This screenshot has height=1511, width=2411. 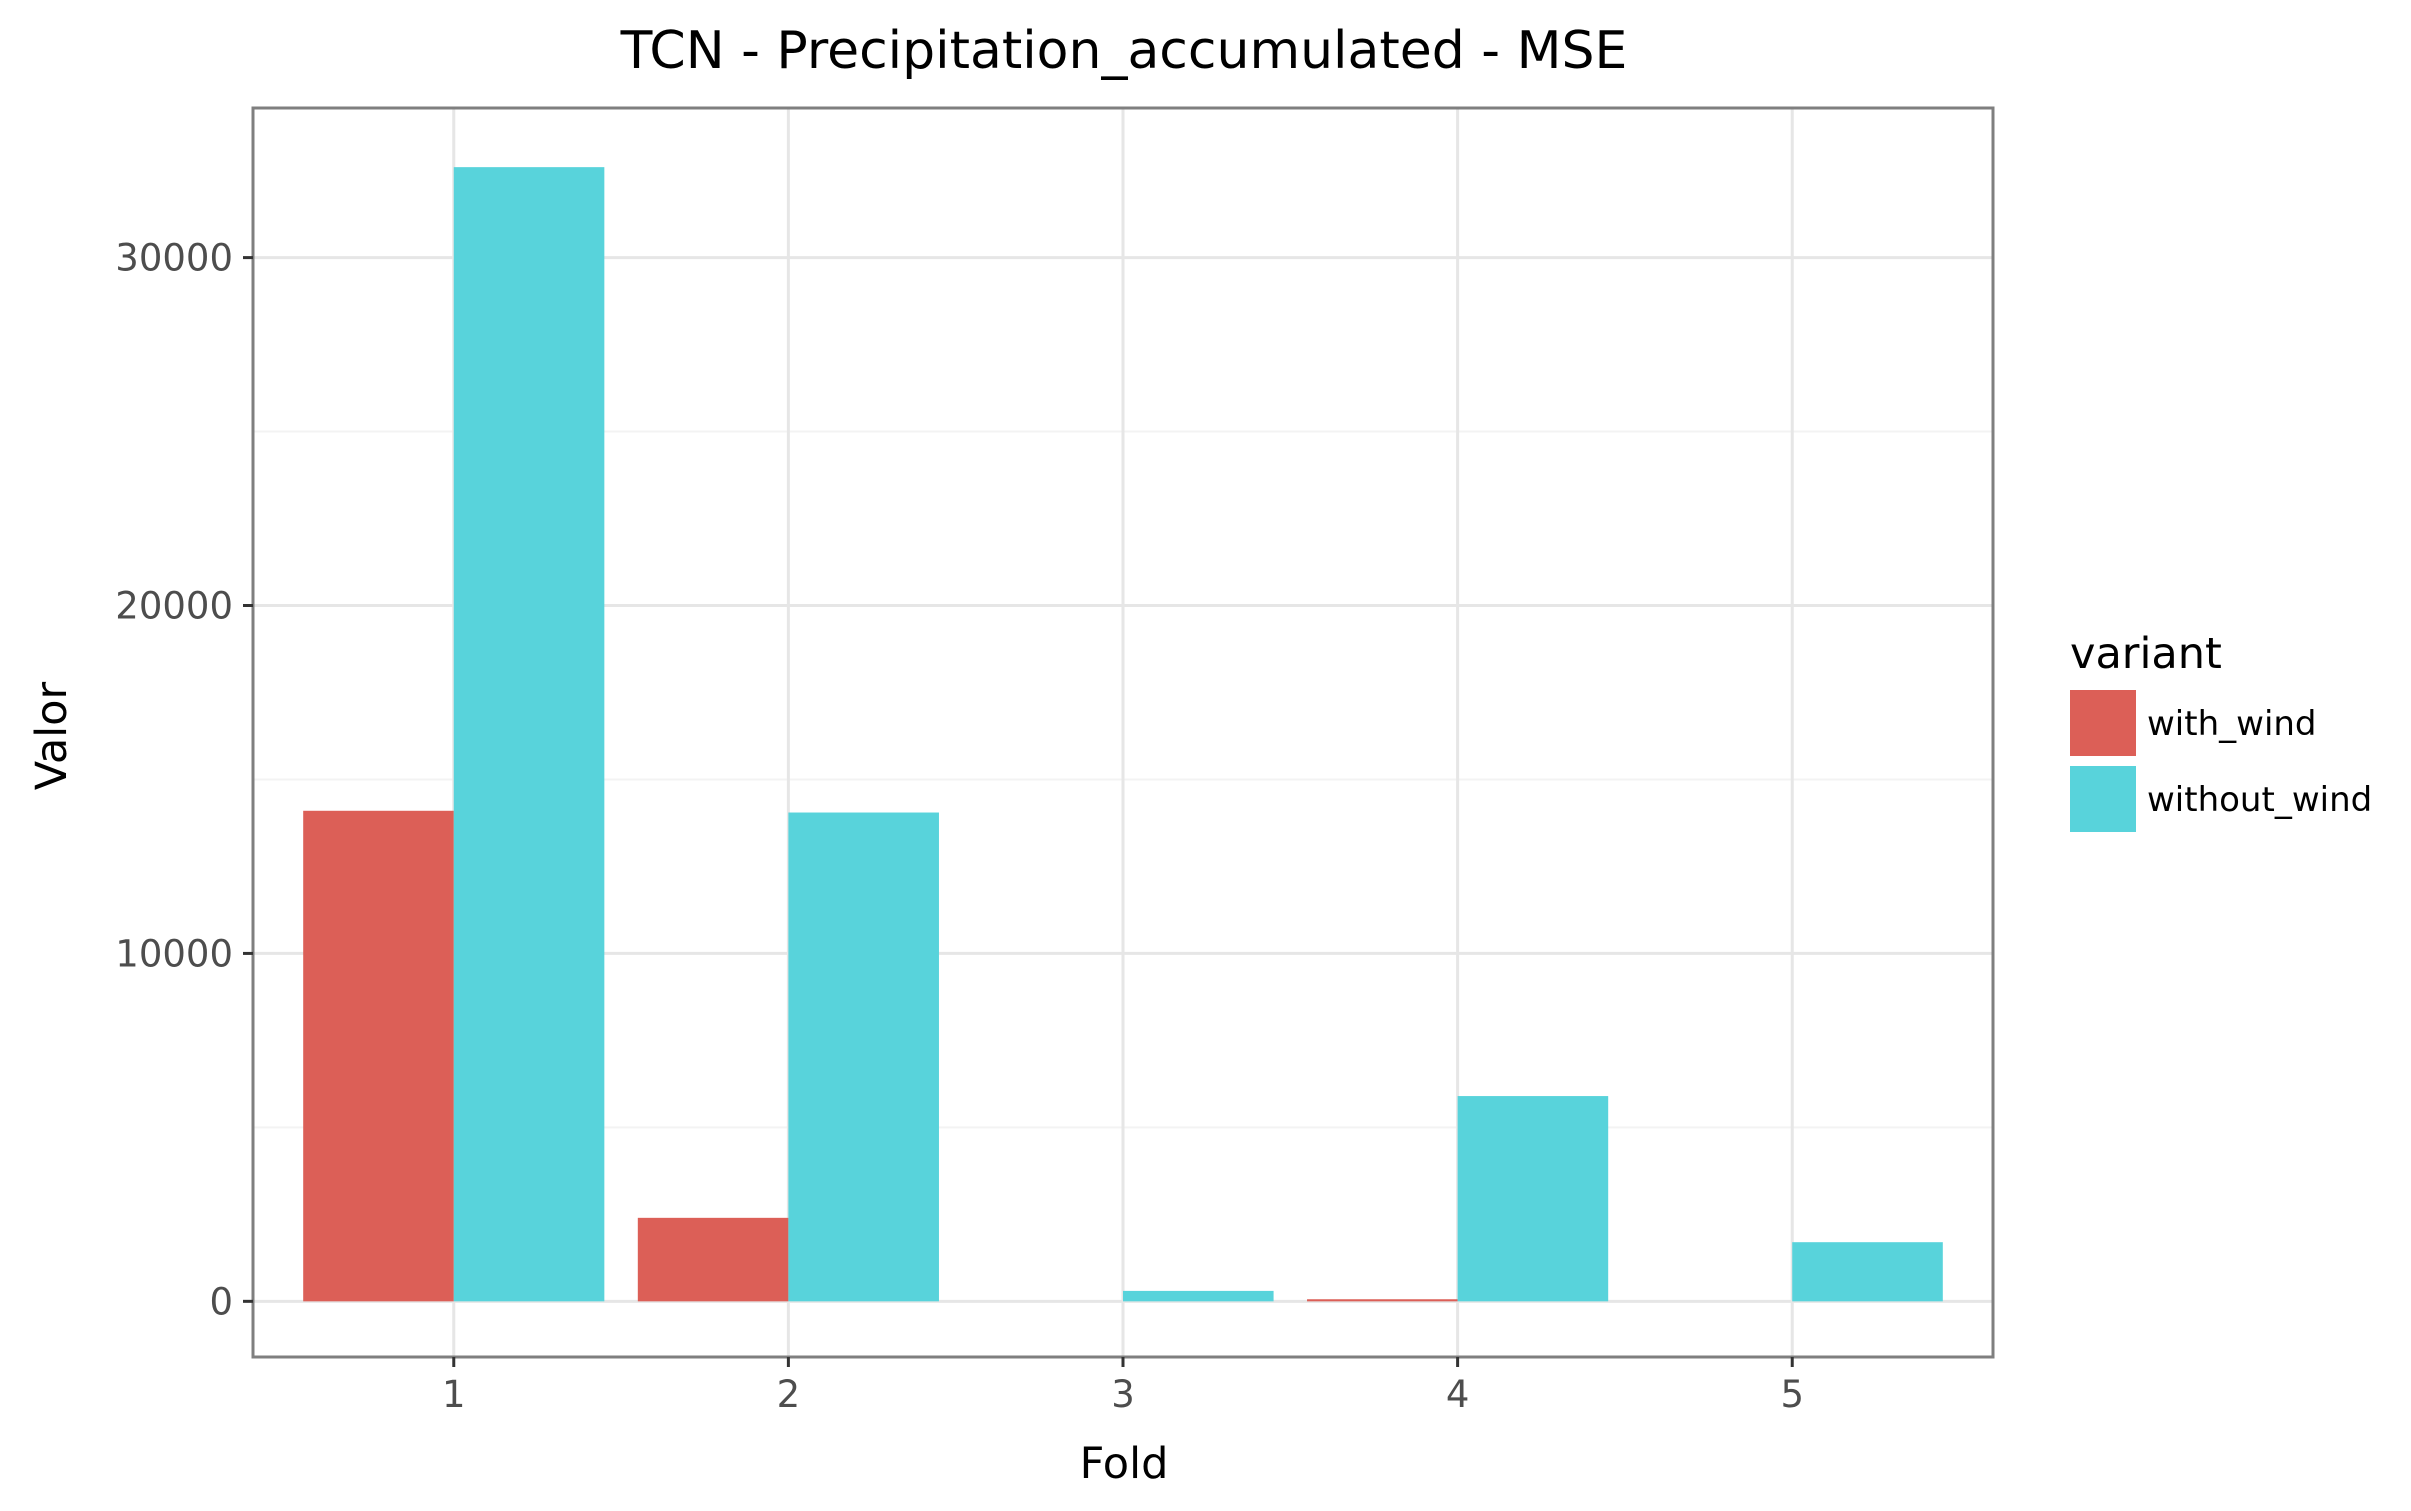 I want to click on legend-title: variant, so click(x=2146, y=654).